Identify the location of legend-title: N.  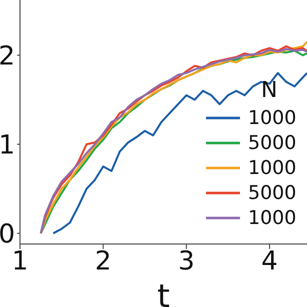
(269, 90).